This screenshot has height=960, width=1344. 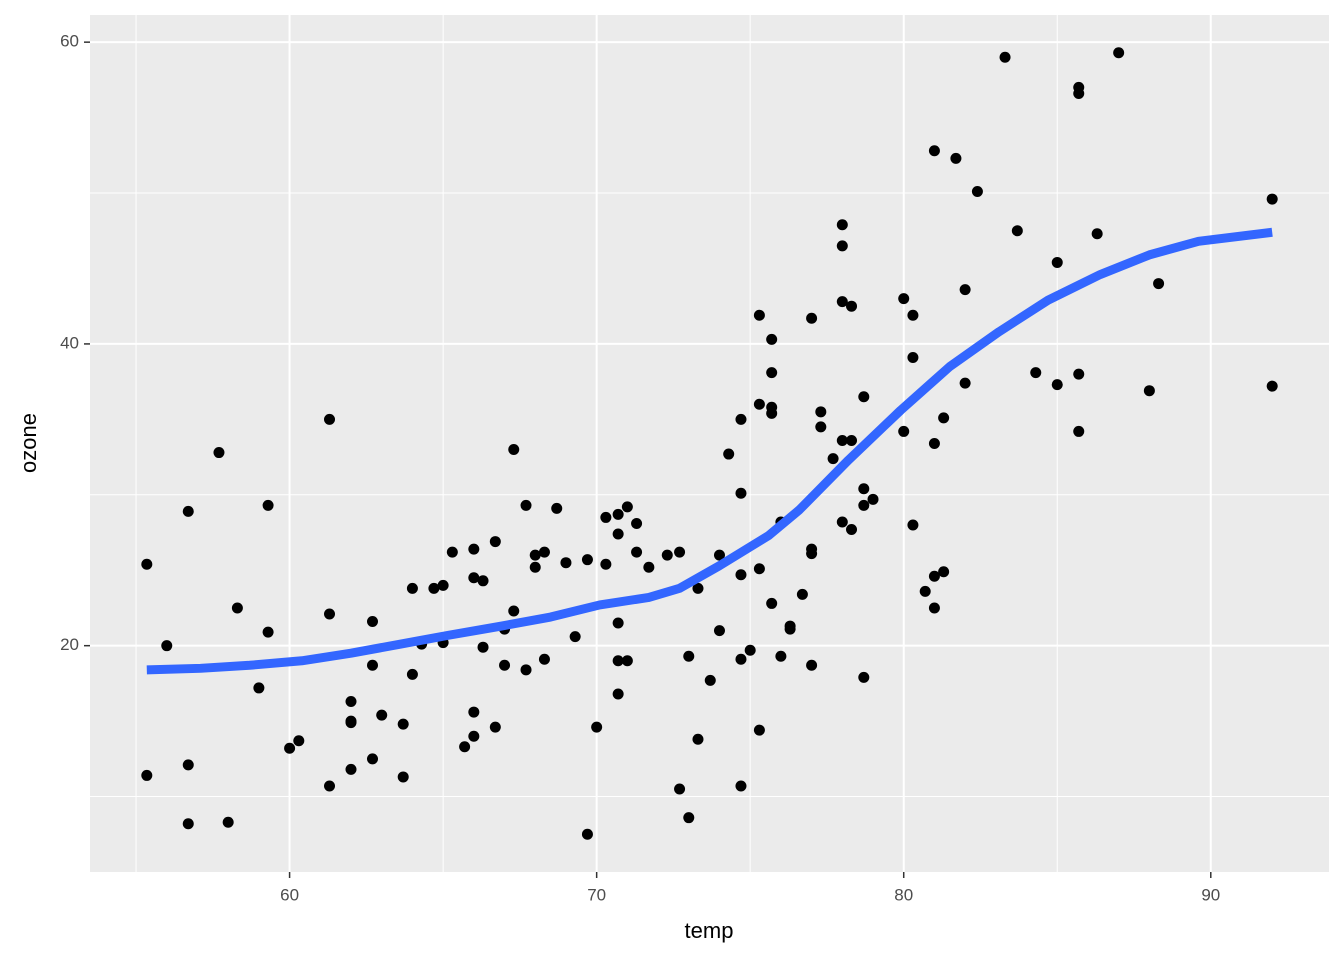 I want to click on x-axis-title: temp, so click(x=709, y=930).